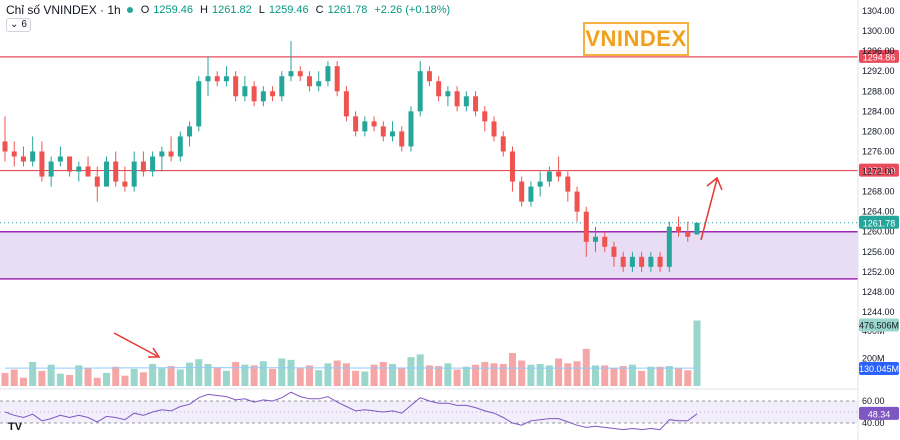  I want to click on tradingview-logo-icon: TV, so click(15, 427).